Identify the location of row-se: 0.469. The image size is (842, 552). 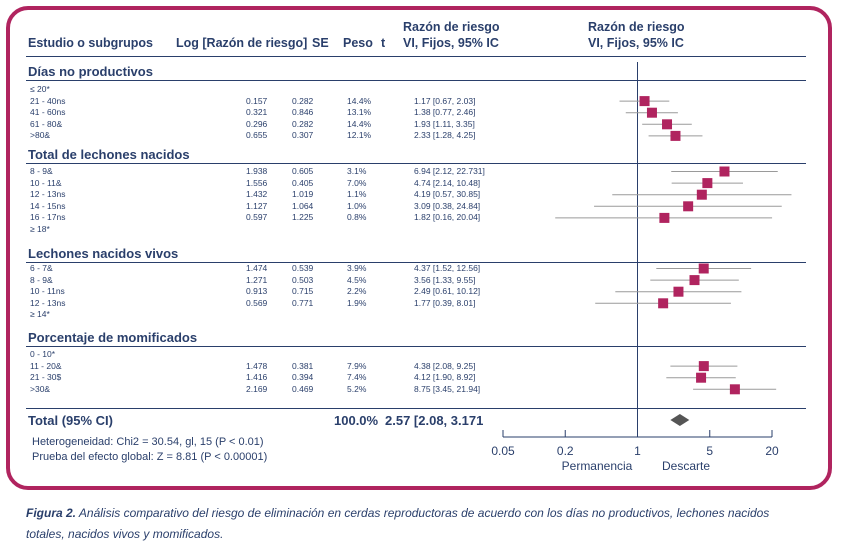
(303, 388).